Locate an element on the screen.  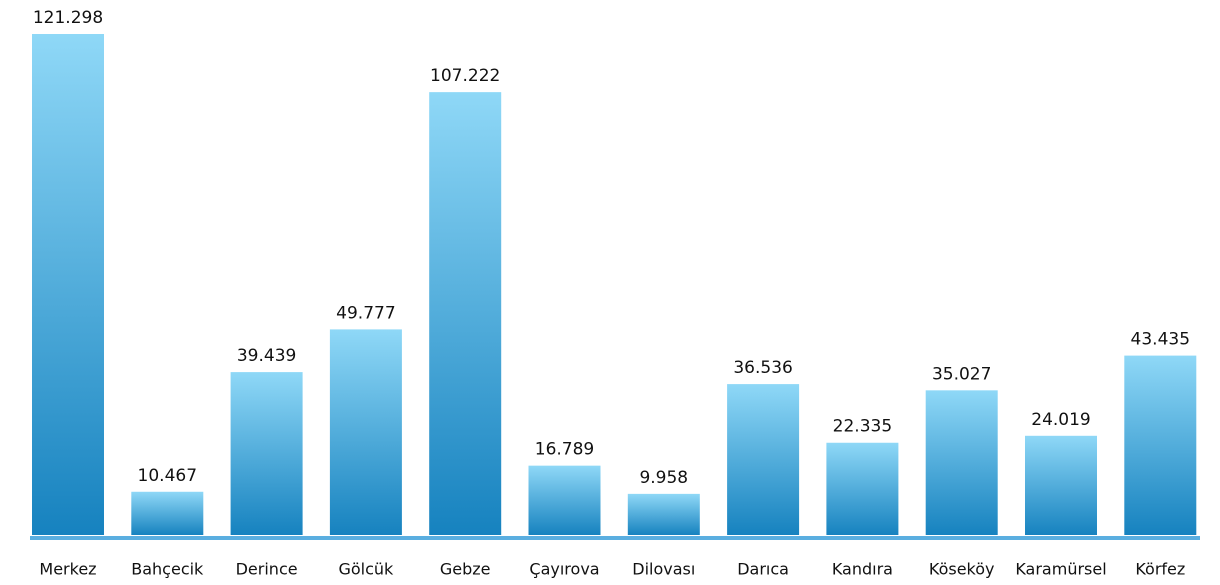
x-tick-label: Körfez is located at coordinates (1160, 569).